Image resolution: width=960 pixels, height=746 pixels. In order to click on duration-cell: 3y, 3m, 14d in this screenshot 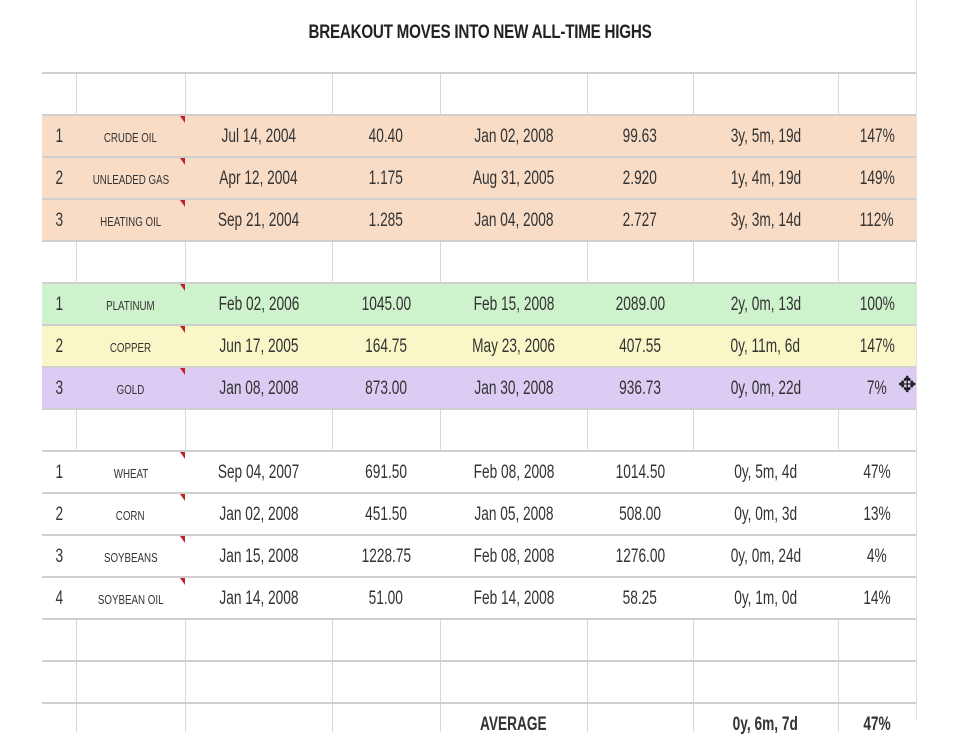, I will do `click(765, 220)`.